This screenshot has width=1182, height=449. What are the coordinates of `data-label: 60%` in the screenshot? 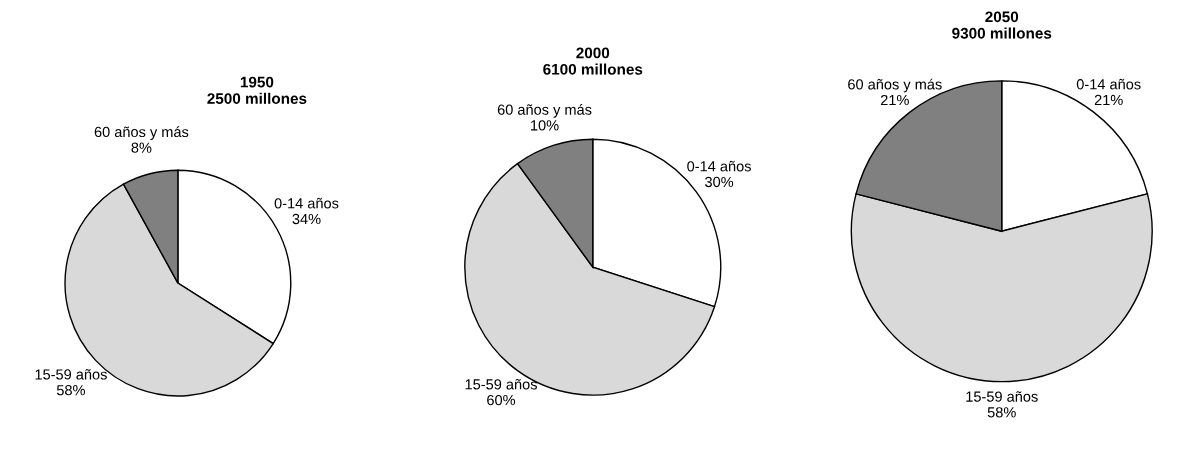 It's located at (501, 400).